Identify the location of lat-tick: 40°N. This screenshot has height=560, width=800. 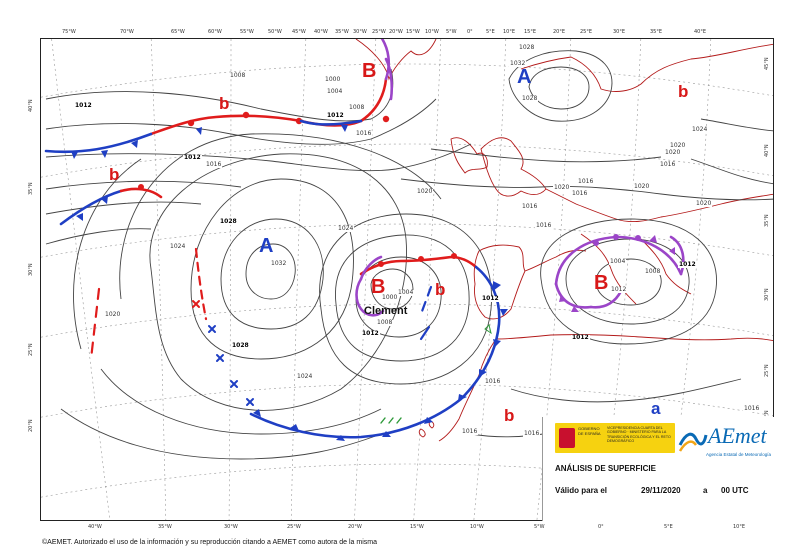
(31, 105).